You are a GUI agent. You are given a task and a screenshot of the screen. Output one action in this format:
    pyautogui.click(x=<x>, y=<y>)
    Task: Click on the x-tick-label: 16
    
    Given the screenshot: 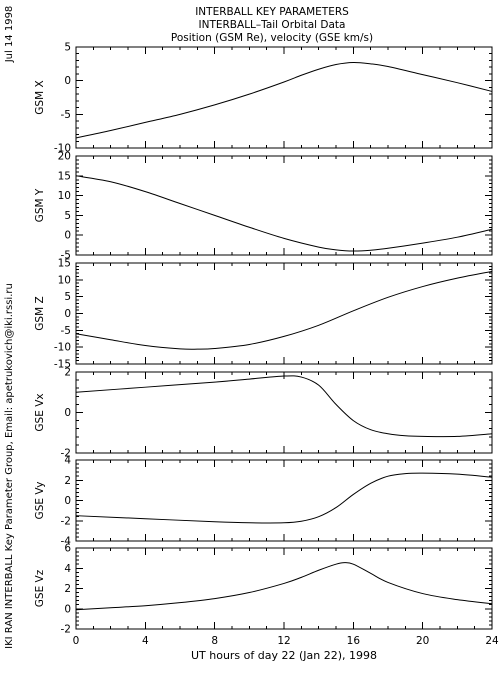 What is the action you would take?
    pyautogui.click(x=354, y=641)
    